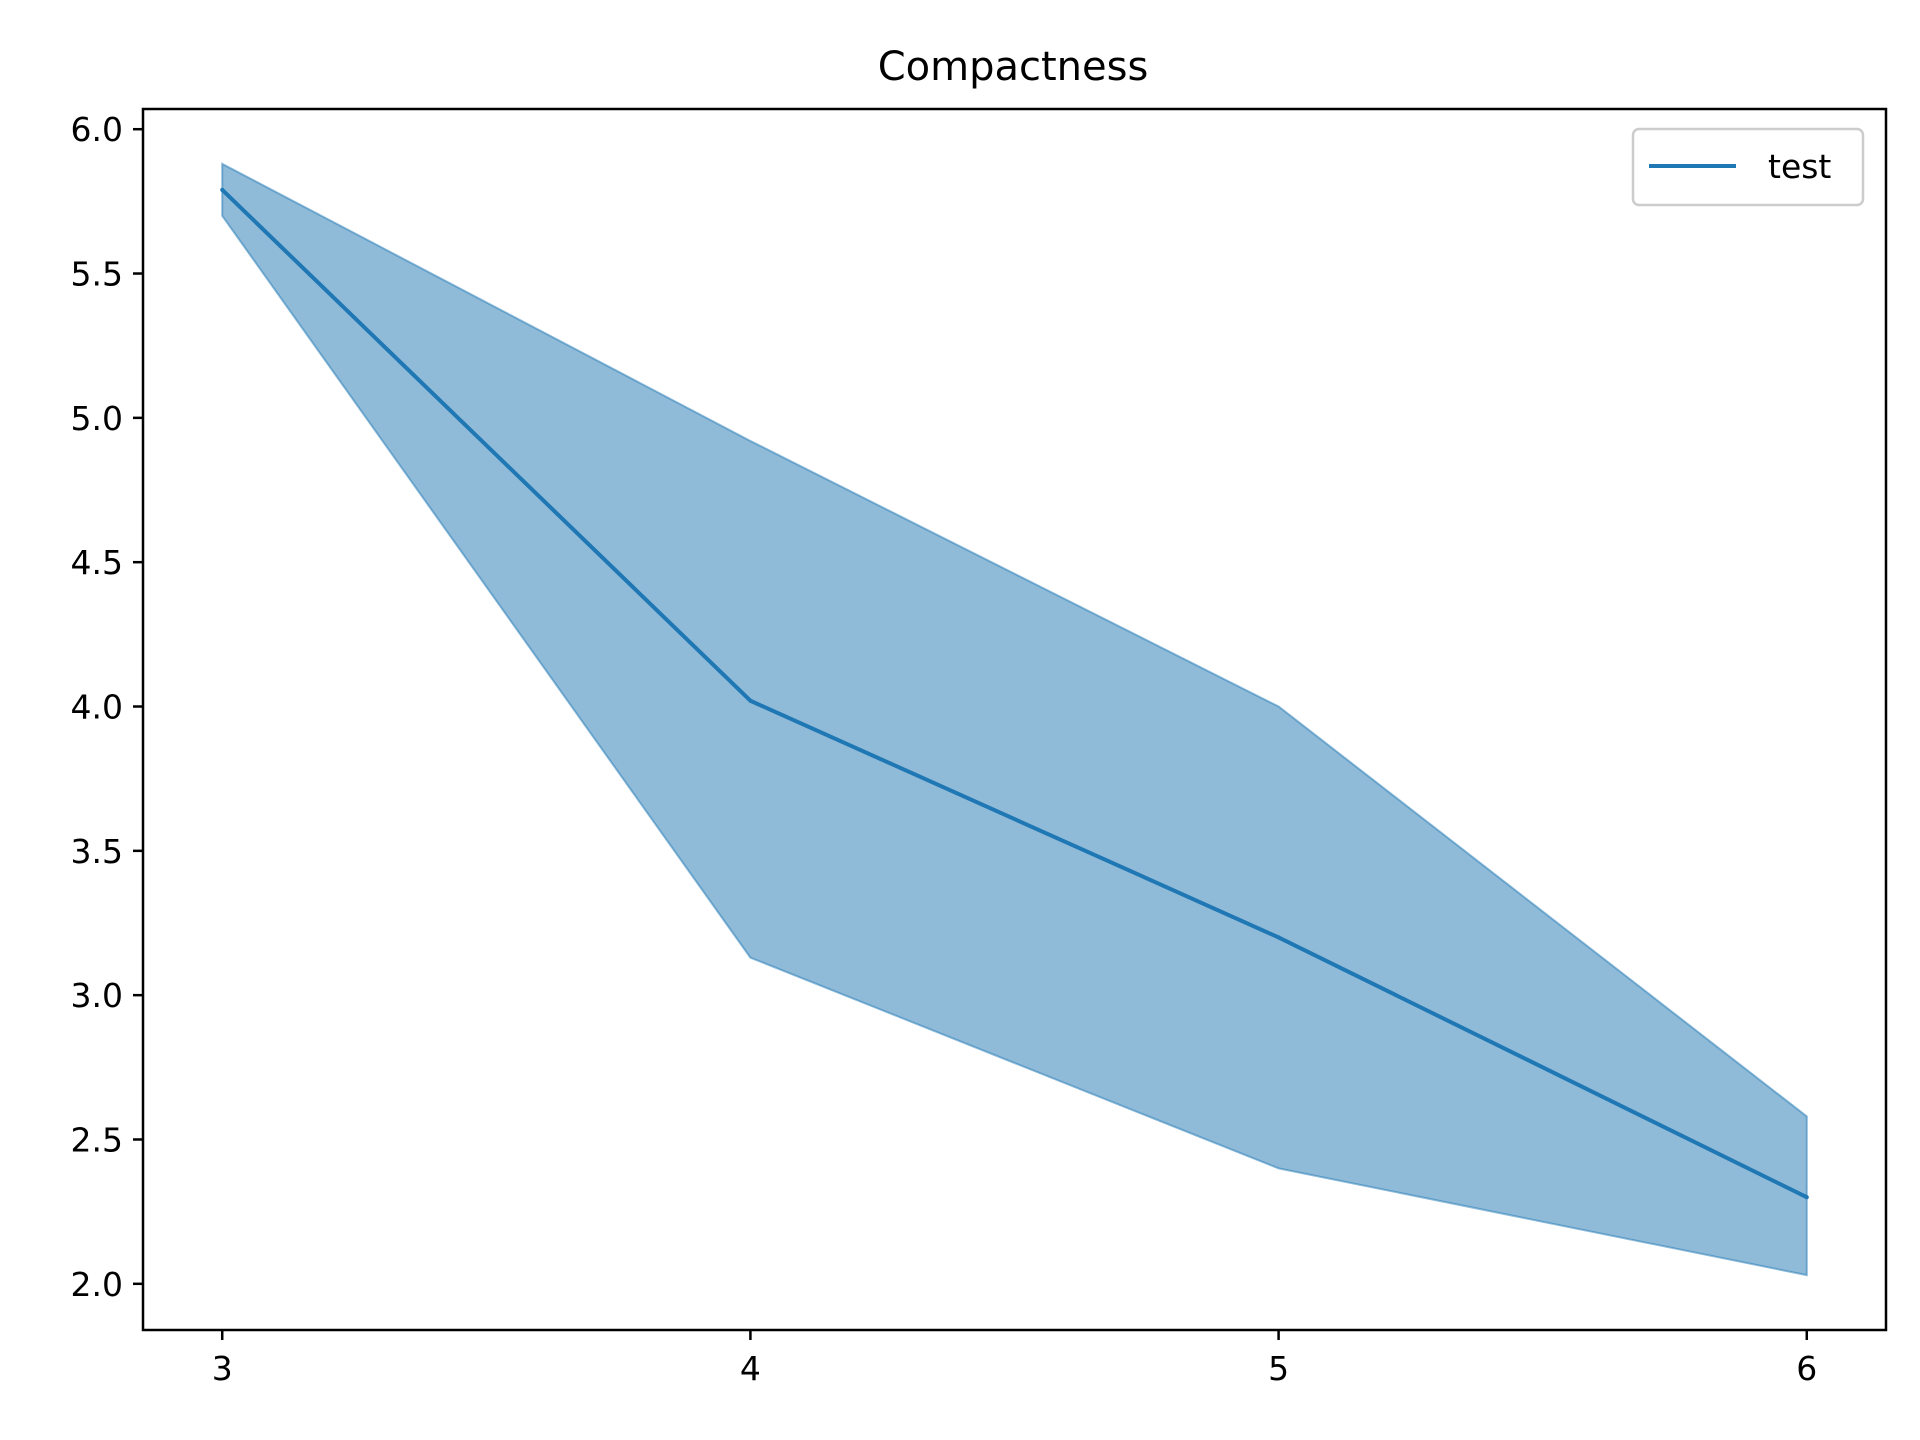 Image resolution: width=1920 pixels, height=1440 pixels. What do you see at coordinates (750, 1368) in the screenshot?
I see `x-tick-label: 4` at bounding box center [750, 1368].